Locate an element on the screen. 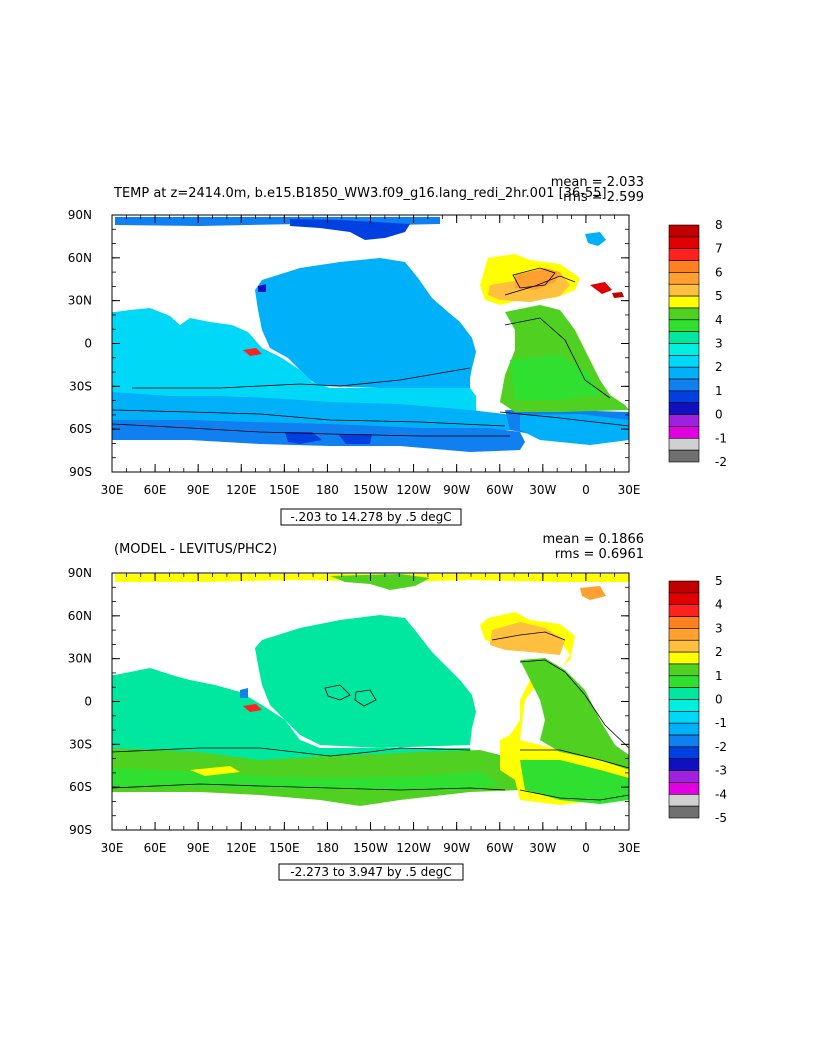 The width and height of the screenshot is (818, 1055). x-tick-label: 90W is located at coordinates (456, 490).